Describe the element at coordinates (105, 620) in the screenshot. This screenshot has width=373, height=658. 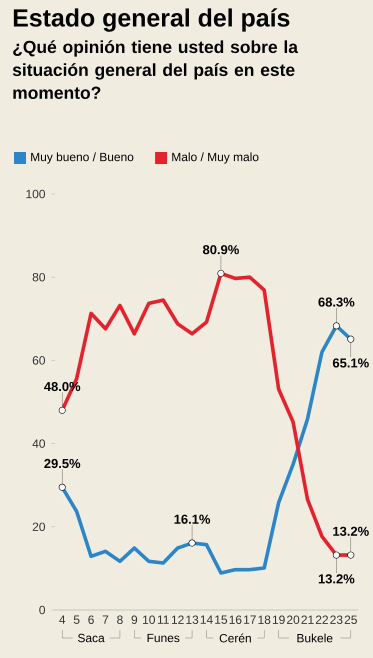
I see `x-tick-label: 7` at that location.